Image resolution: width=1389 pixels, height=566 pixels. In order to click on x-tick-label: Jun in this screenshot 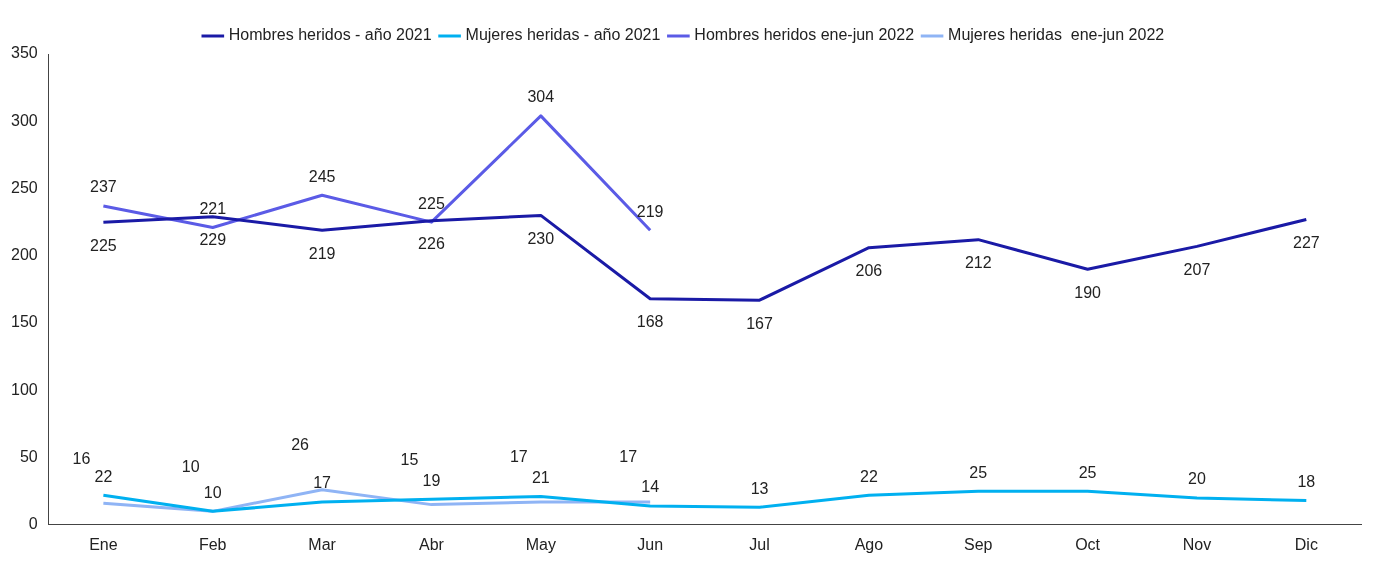, I will do `click(650, 544)`.